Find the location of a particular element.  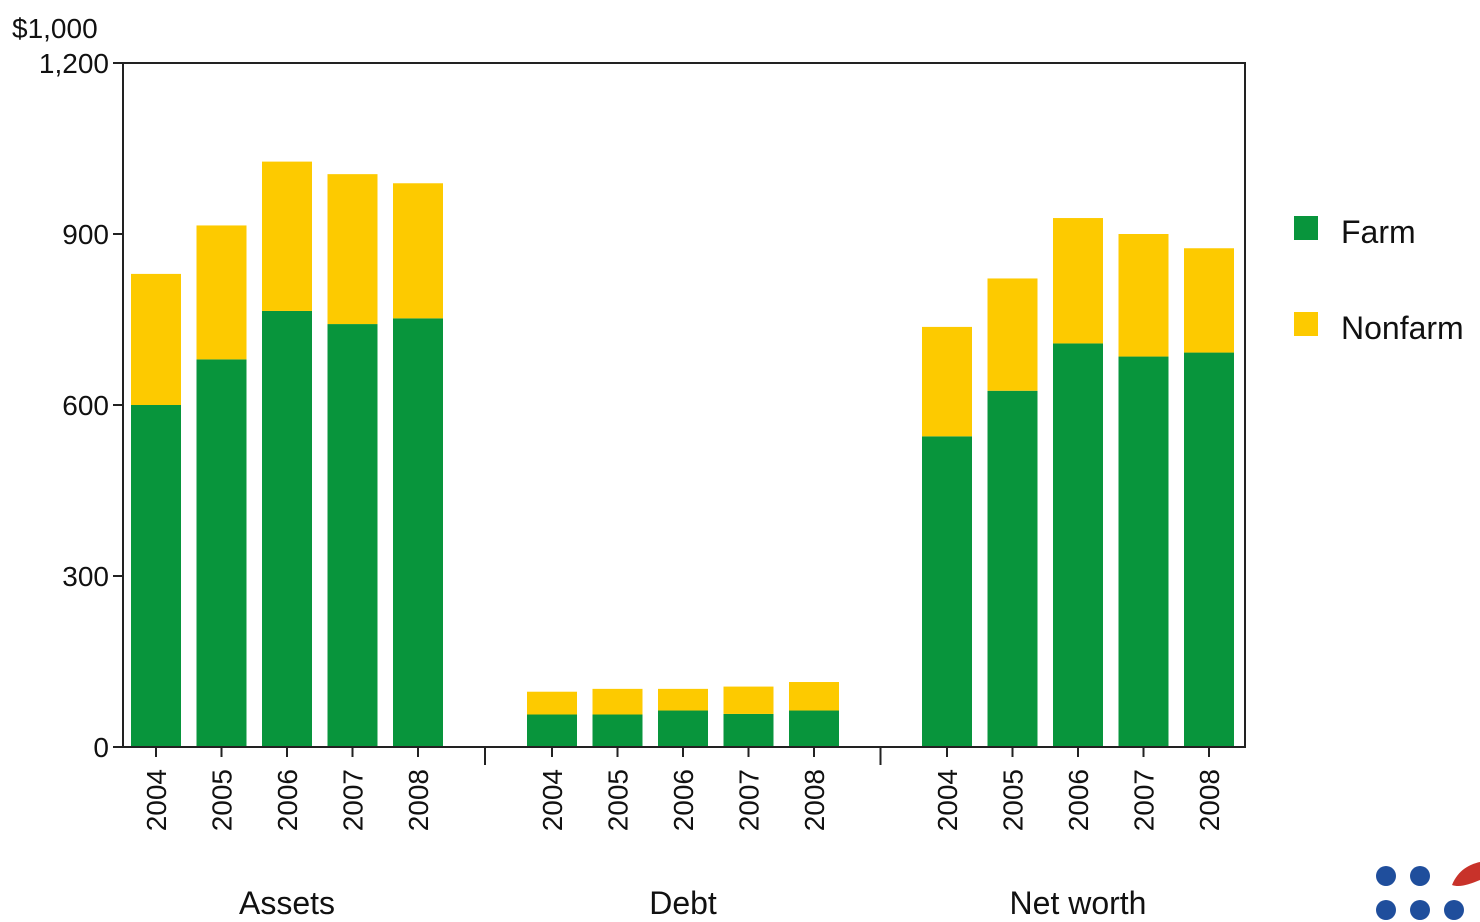

bar-debt-2004-nonfarm is located at coordinates (552, 703).